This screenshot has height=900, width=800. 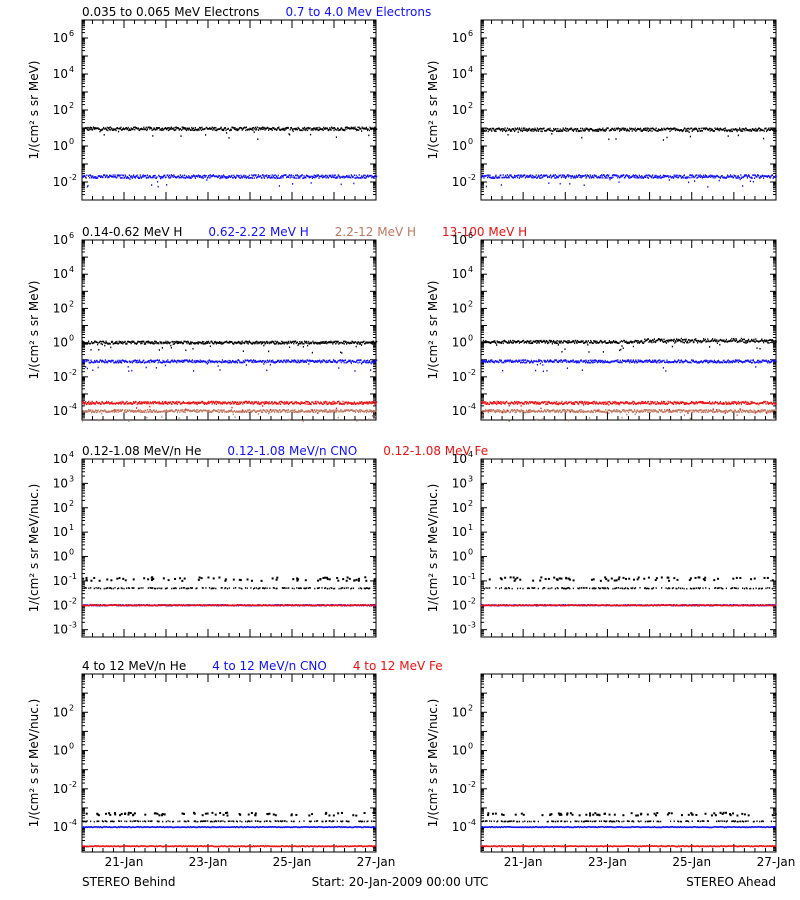 What do you see at coordinates (71, 269) in the screenshot?
I see `y-tick-exponent: 4` at bounding box center [71, 269].